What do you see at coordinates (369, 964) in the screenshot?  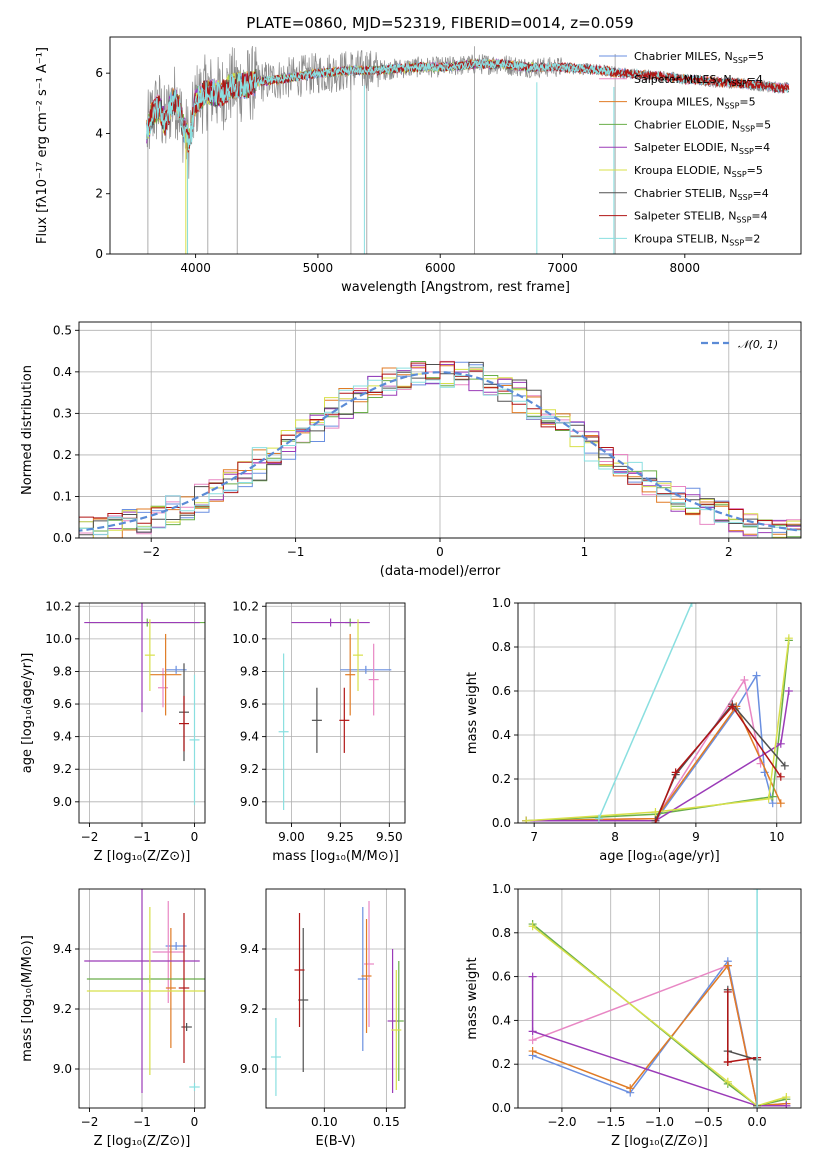 I see `errorbar-salpeter-miles` at bounding box center [369, 964].